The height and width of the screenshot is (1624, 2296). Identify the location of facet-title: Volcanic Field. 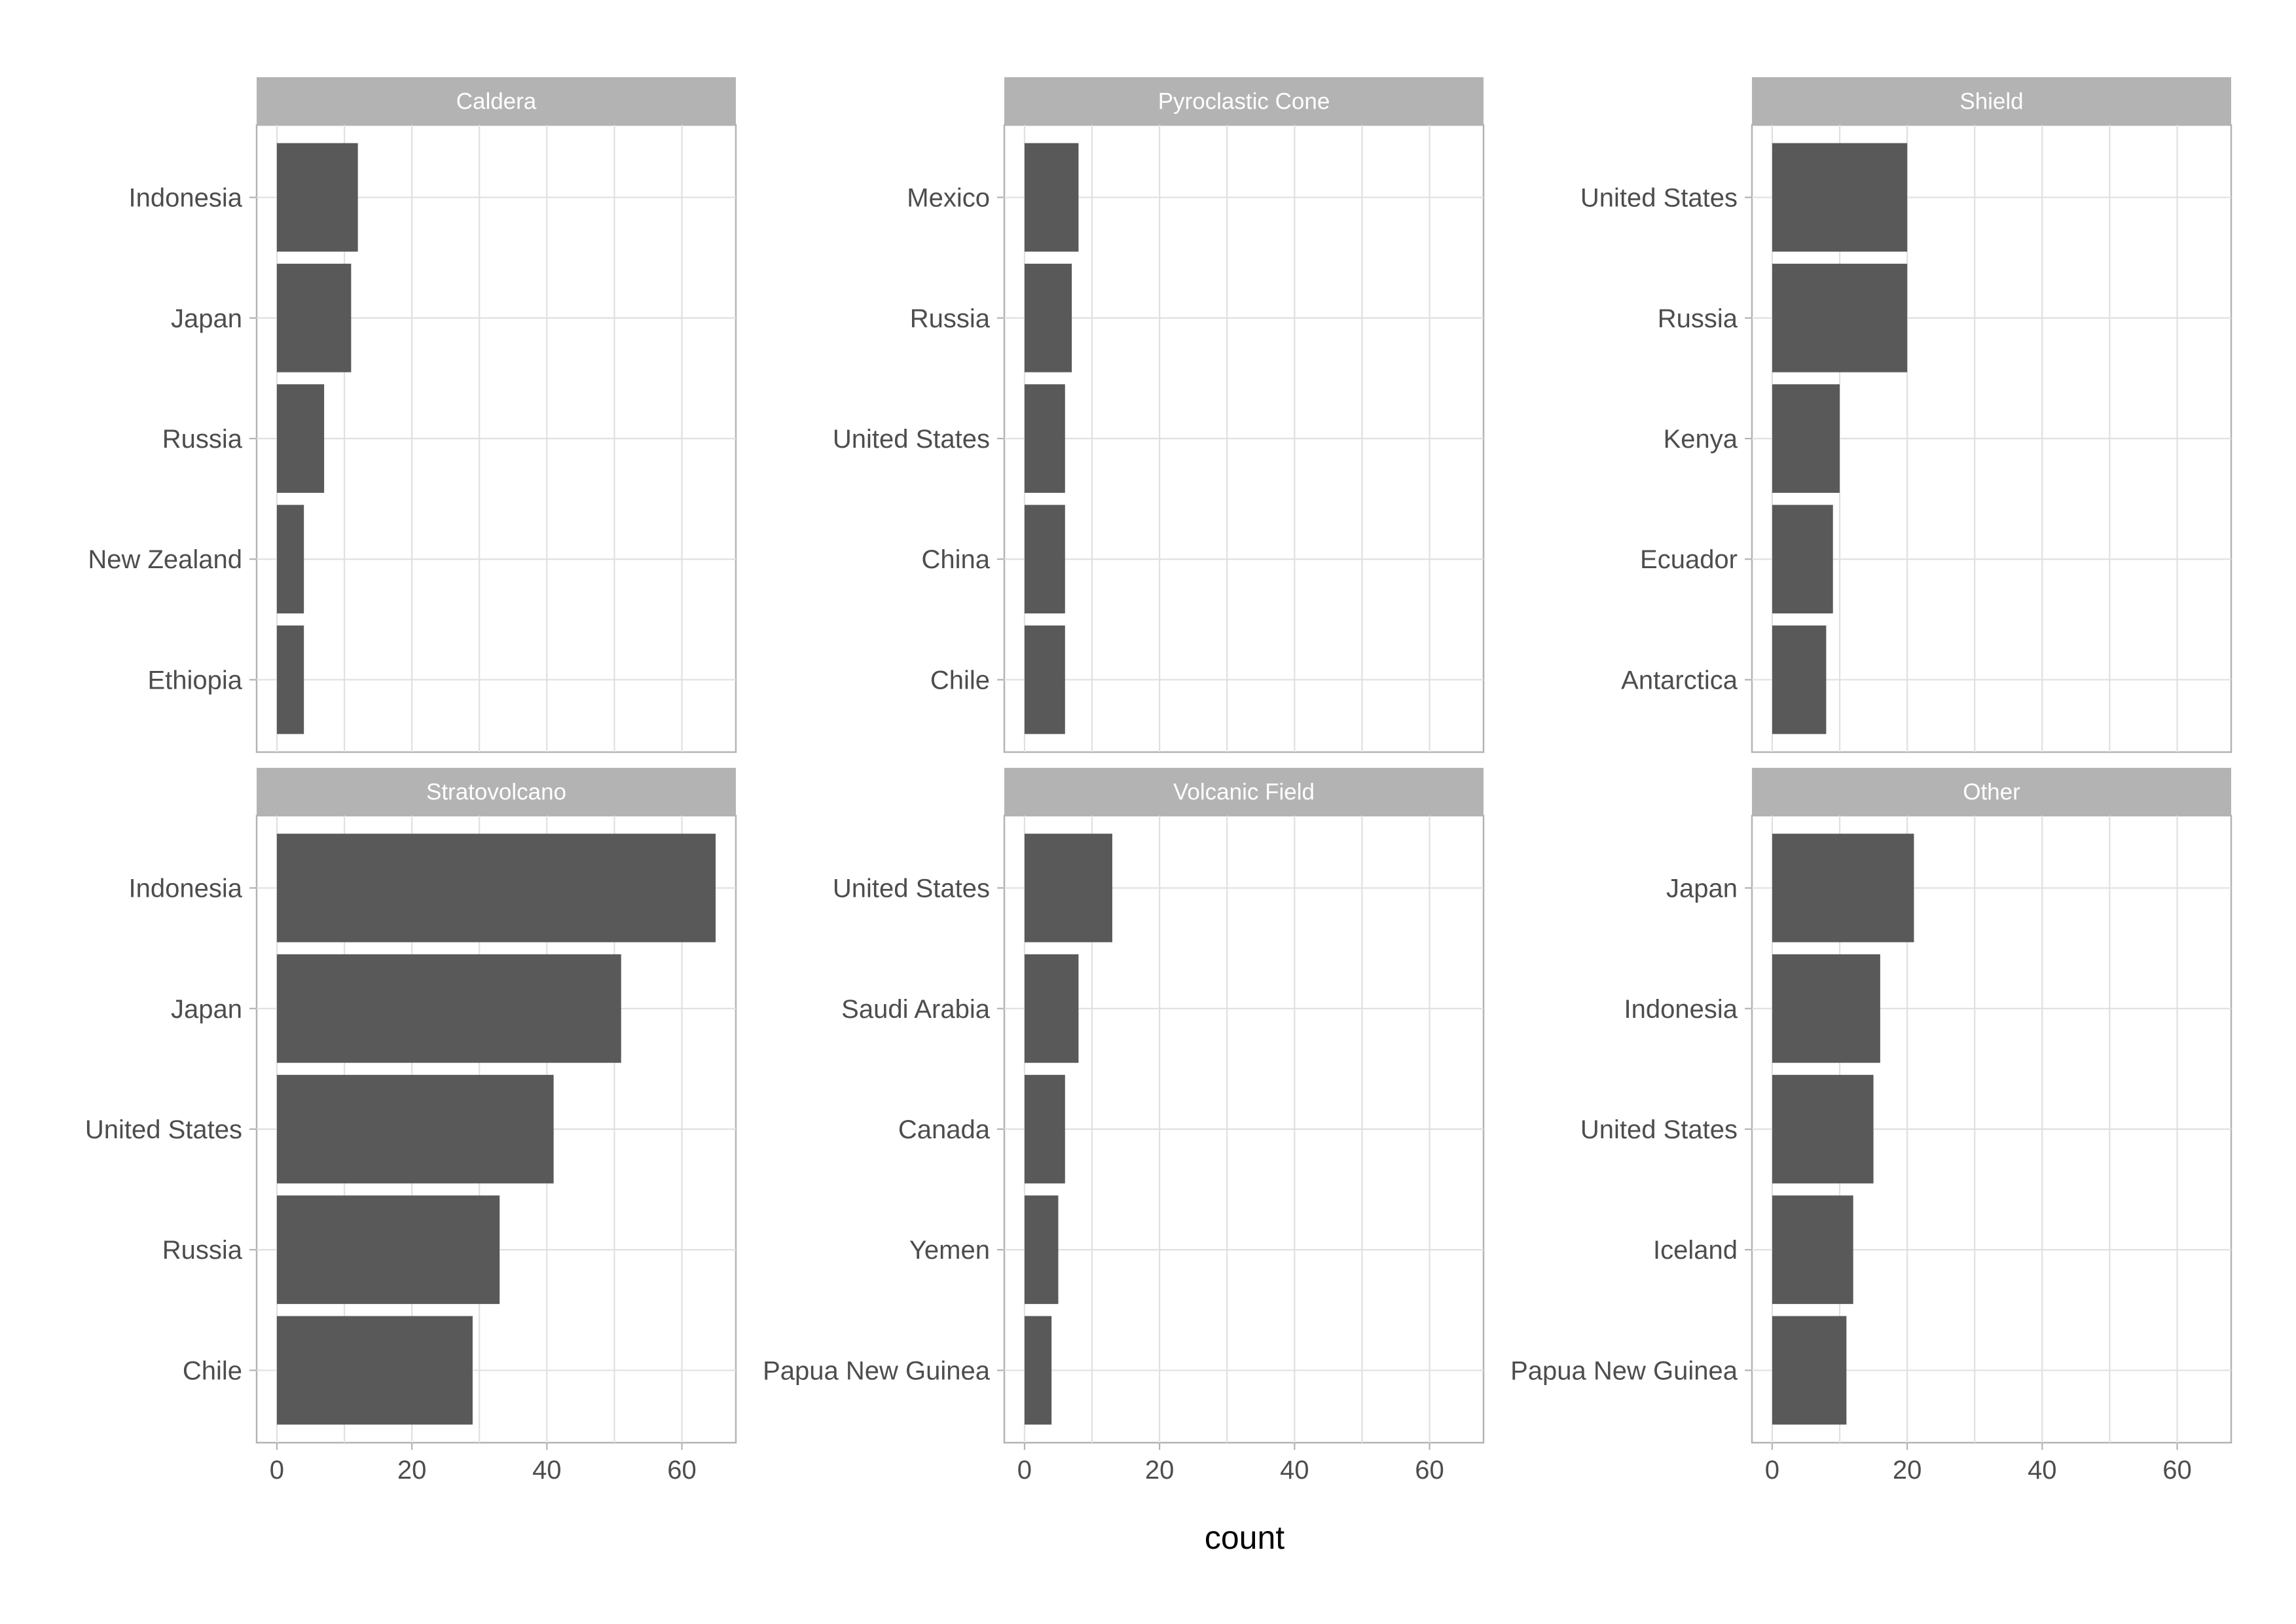
(1244, 793).